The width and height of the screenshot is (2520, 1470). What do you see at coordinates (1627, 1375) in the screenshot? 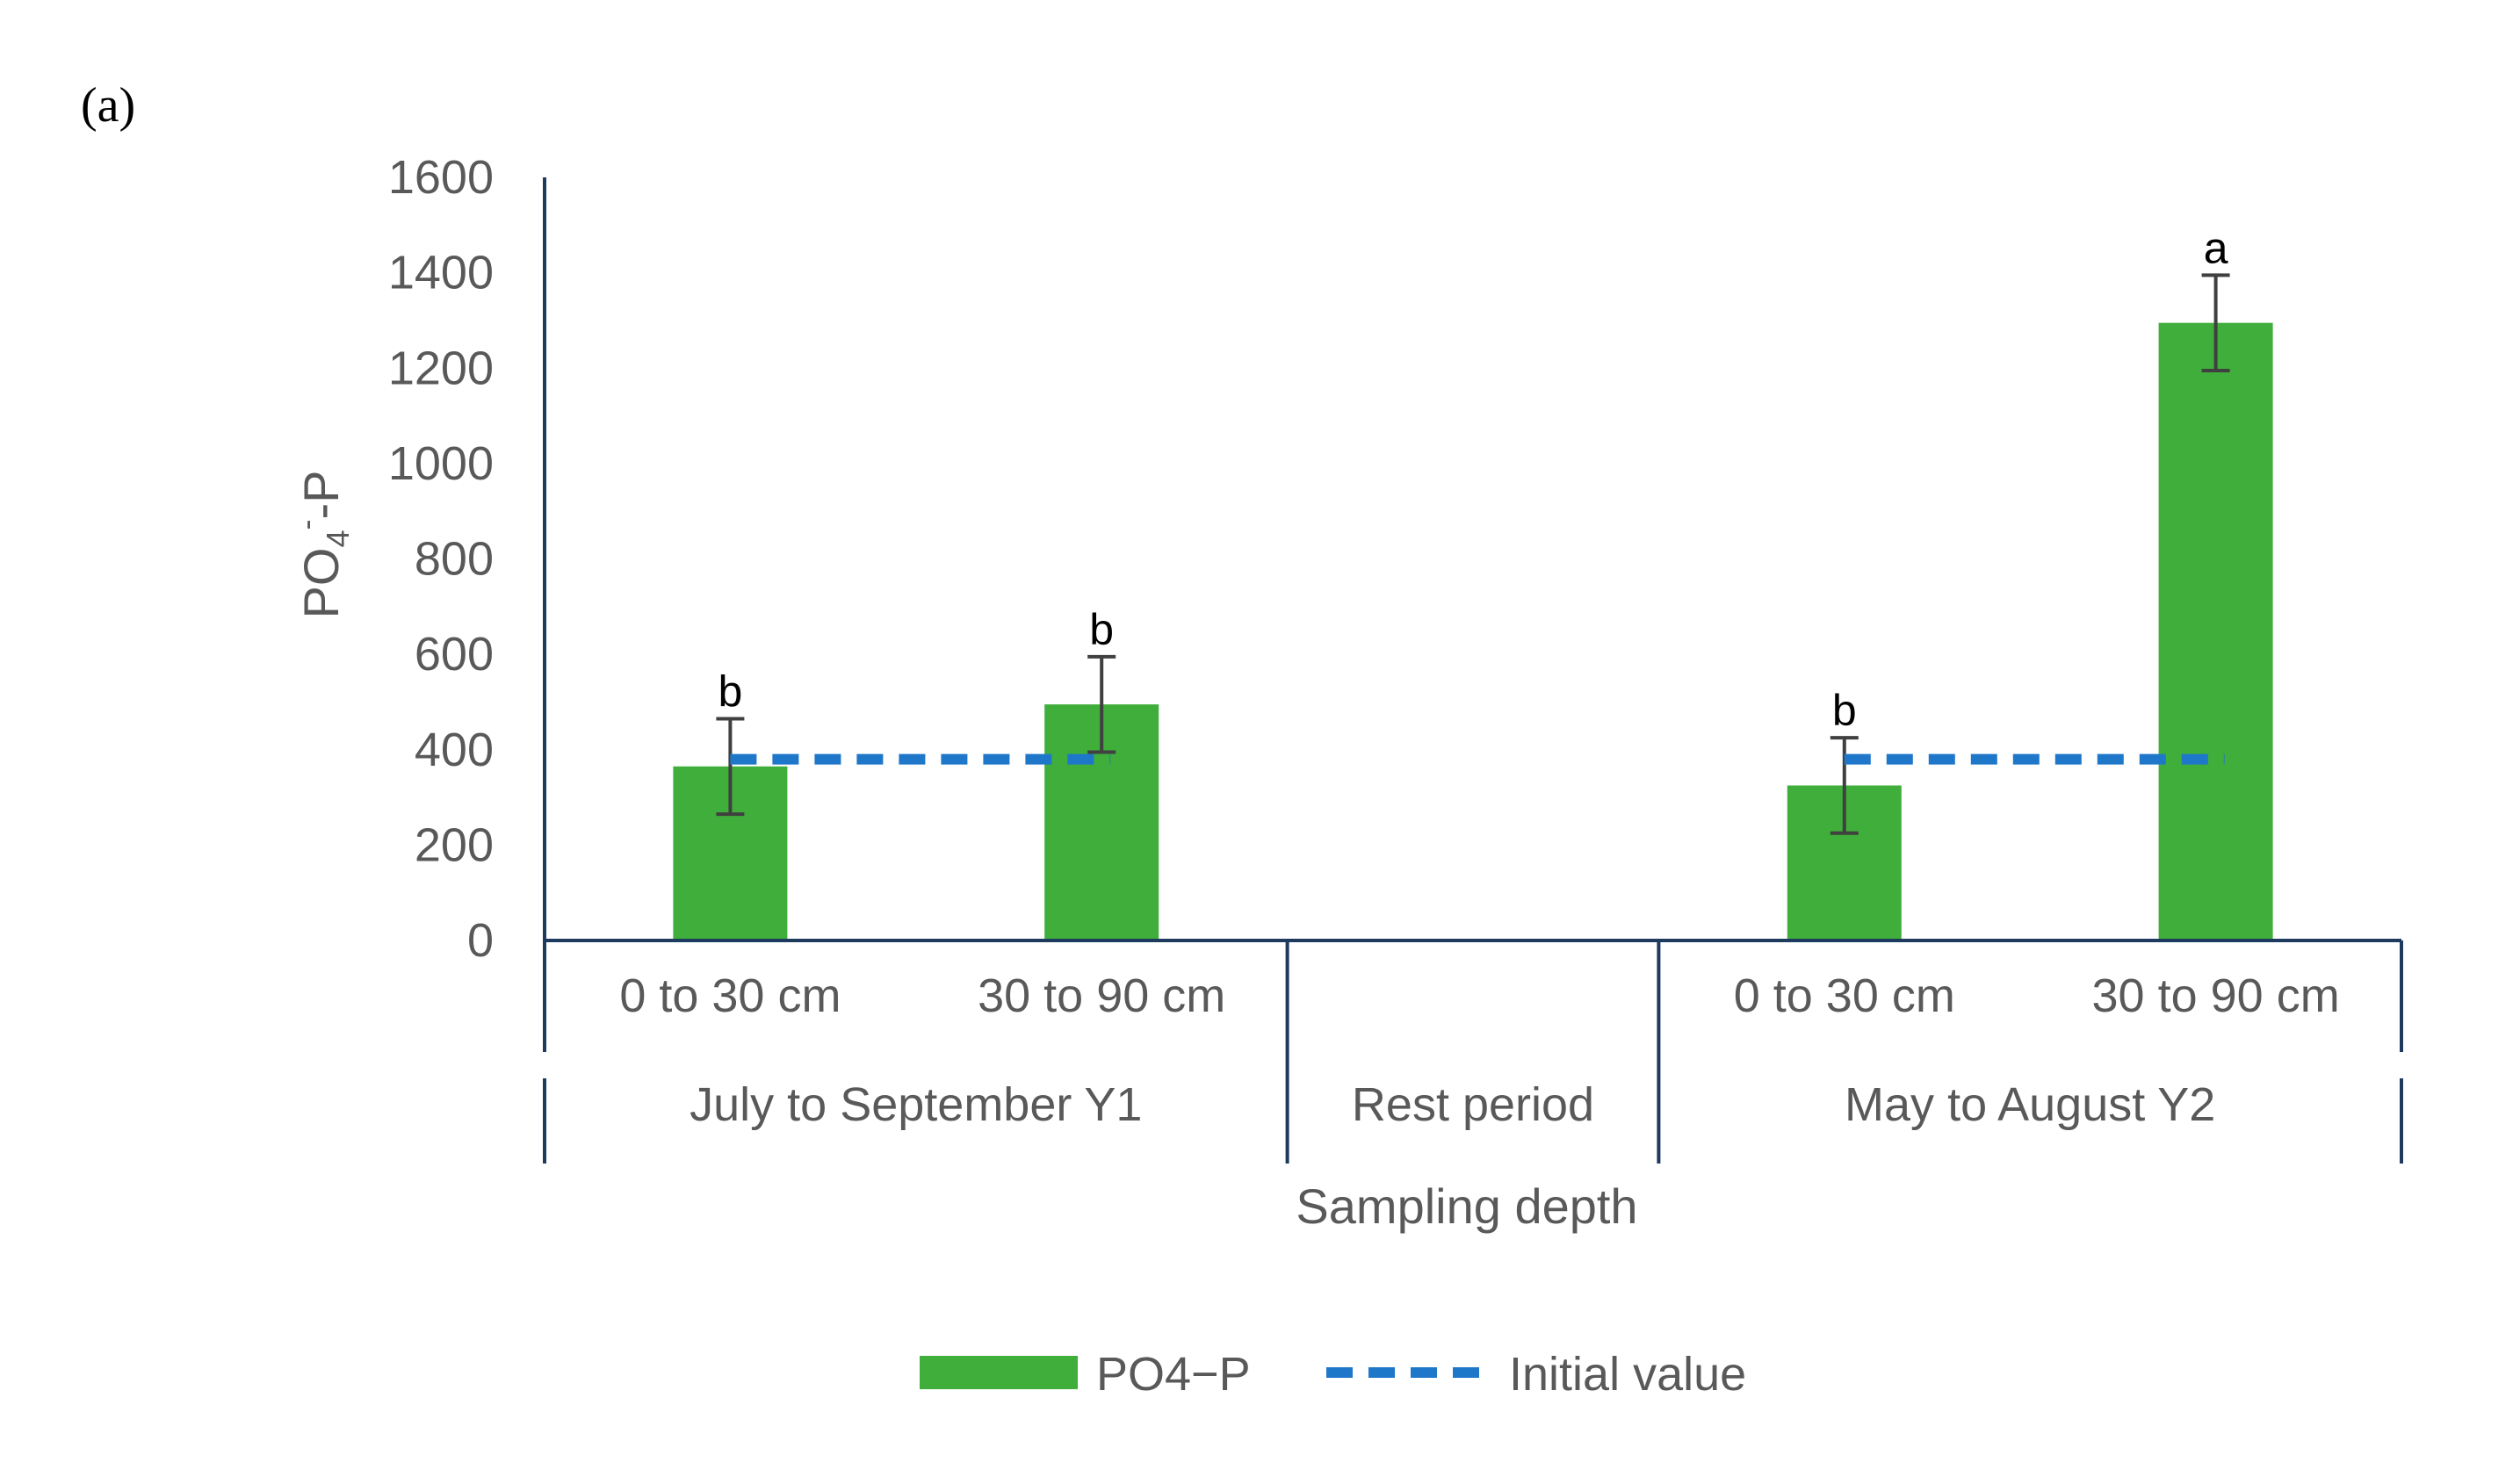
I see `legend-label-dashed-line: Initial value` at bounding box center [1627, 1375].